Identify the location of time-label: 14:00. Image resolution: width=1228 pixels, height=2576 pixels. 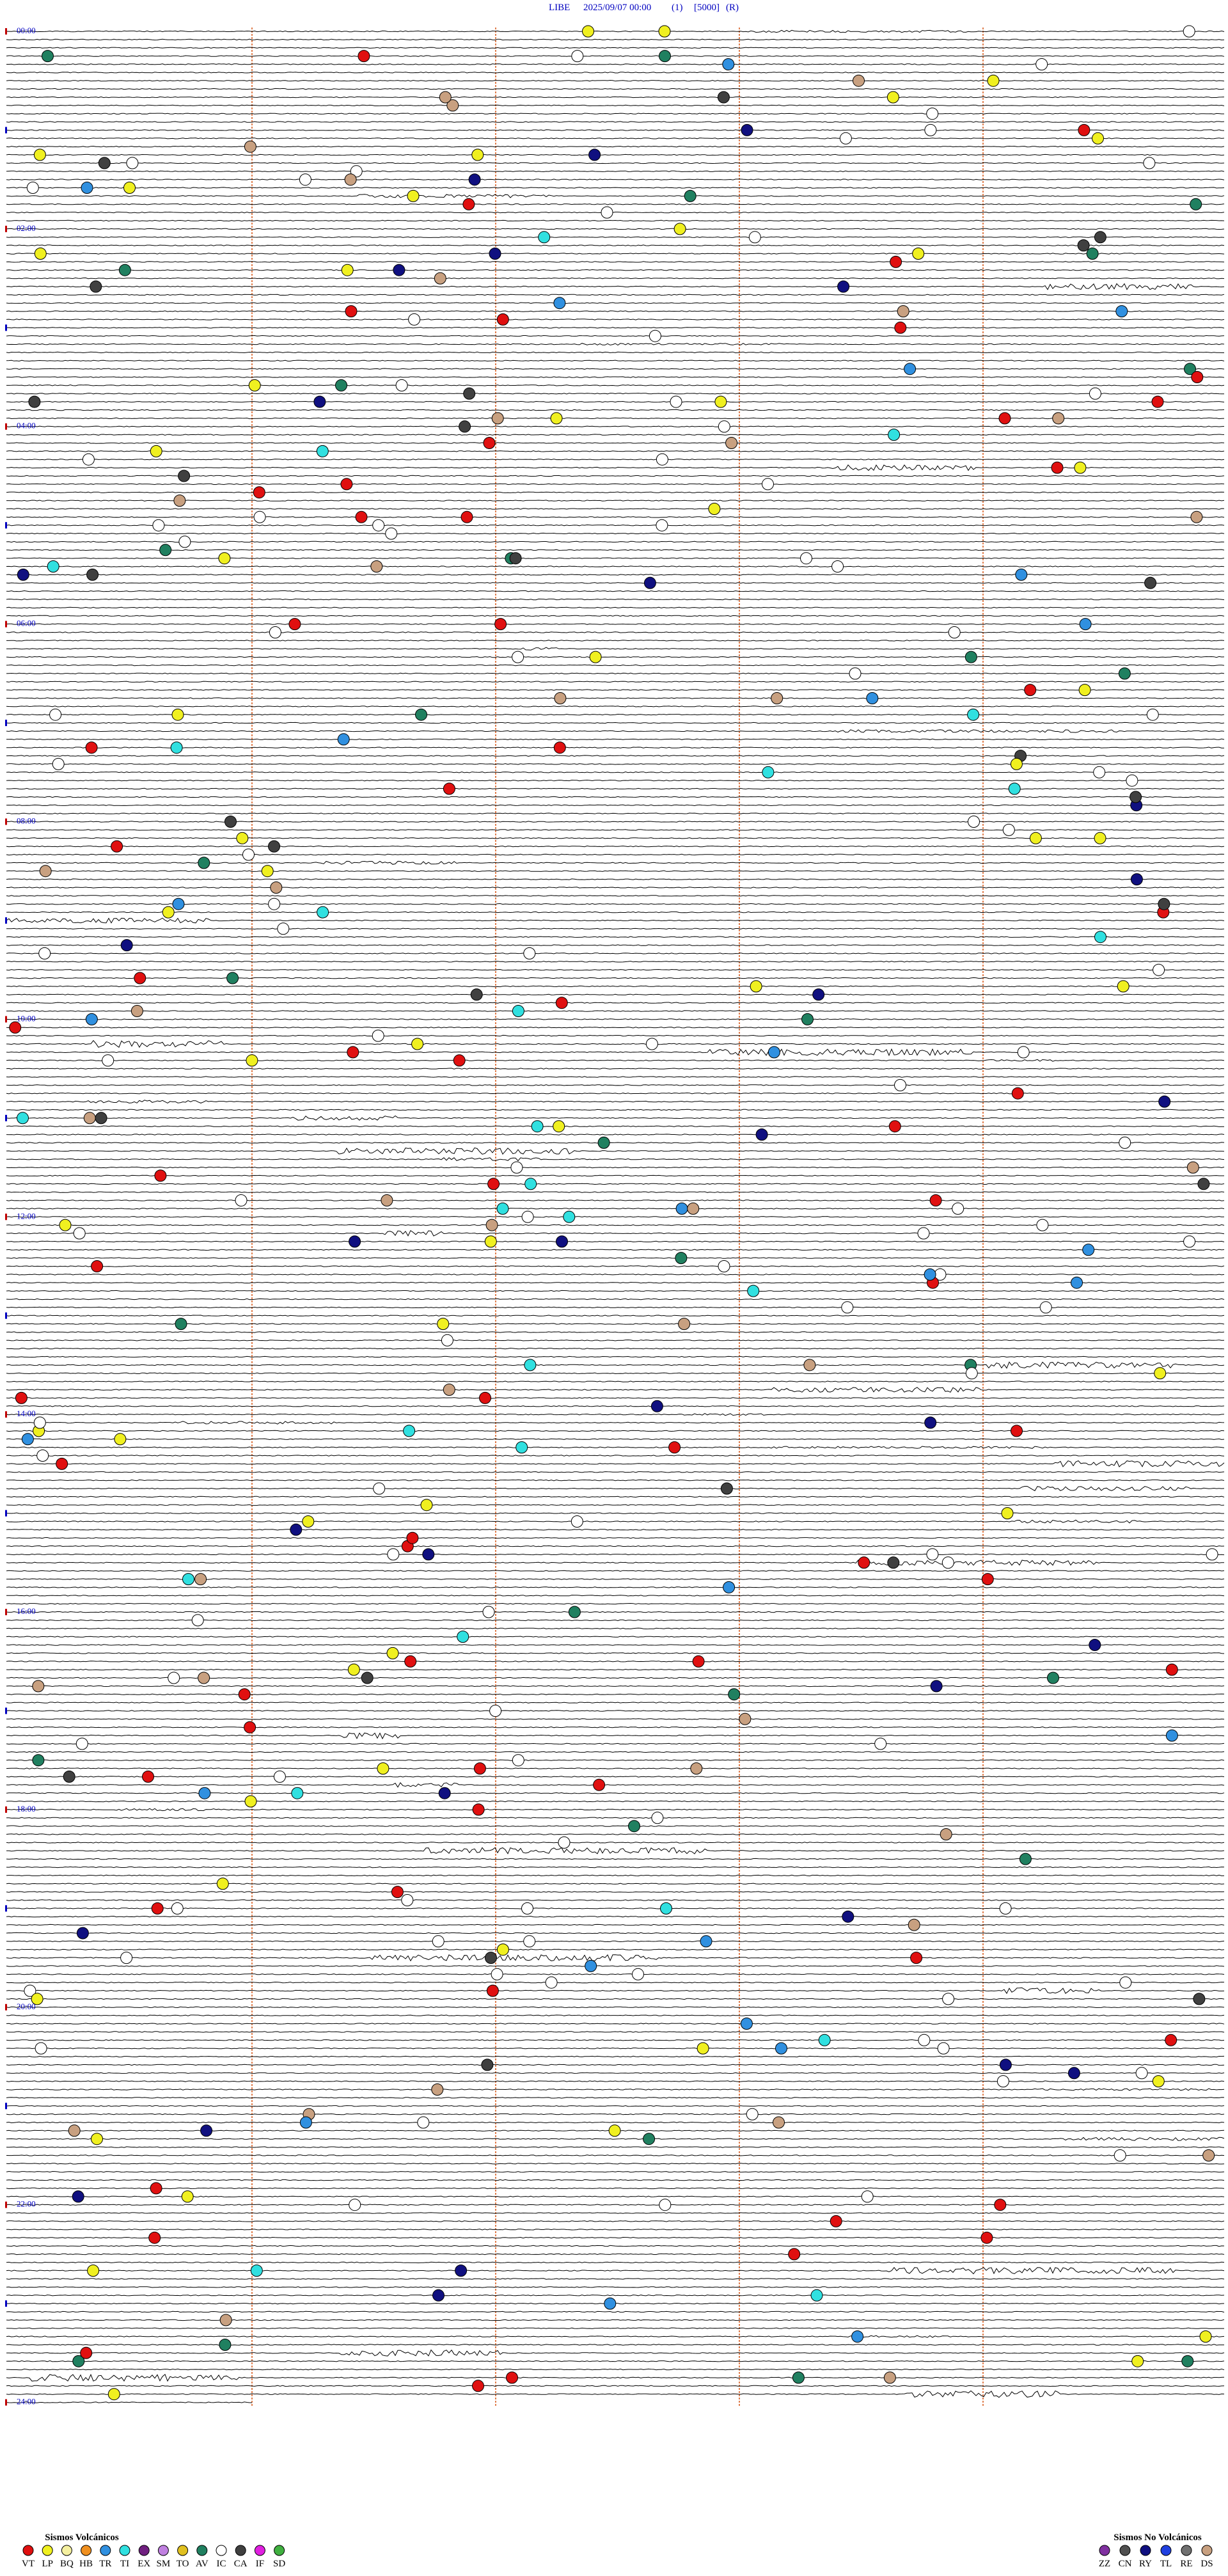
(26, 1413).